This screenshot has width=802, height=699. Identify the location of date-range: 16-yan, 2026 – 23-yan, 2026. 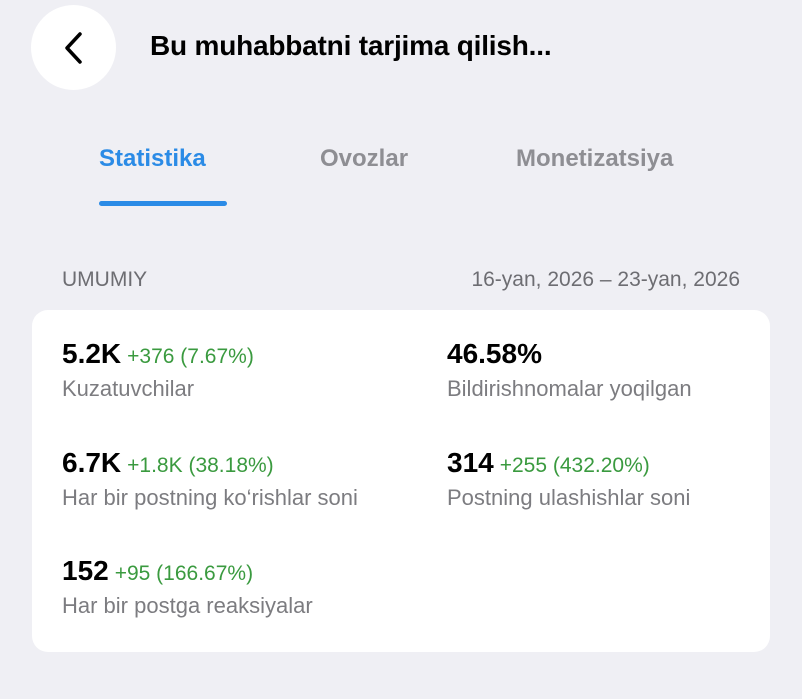
(605, 279).